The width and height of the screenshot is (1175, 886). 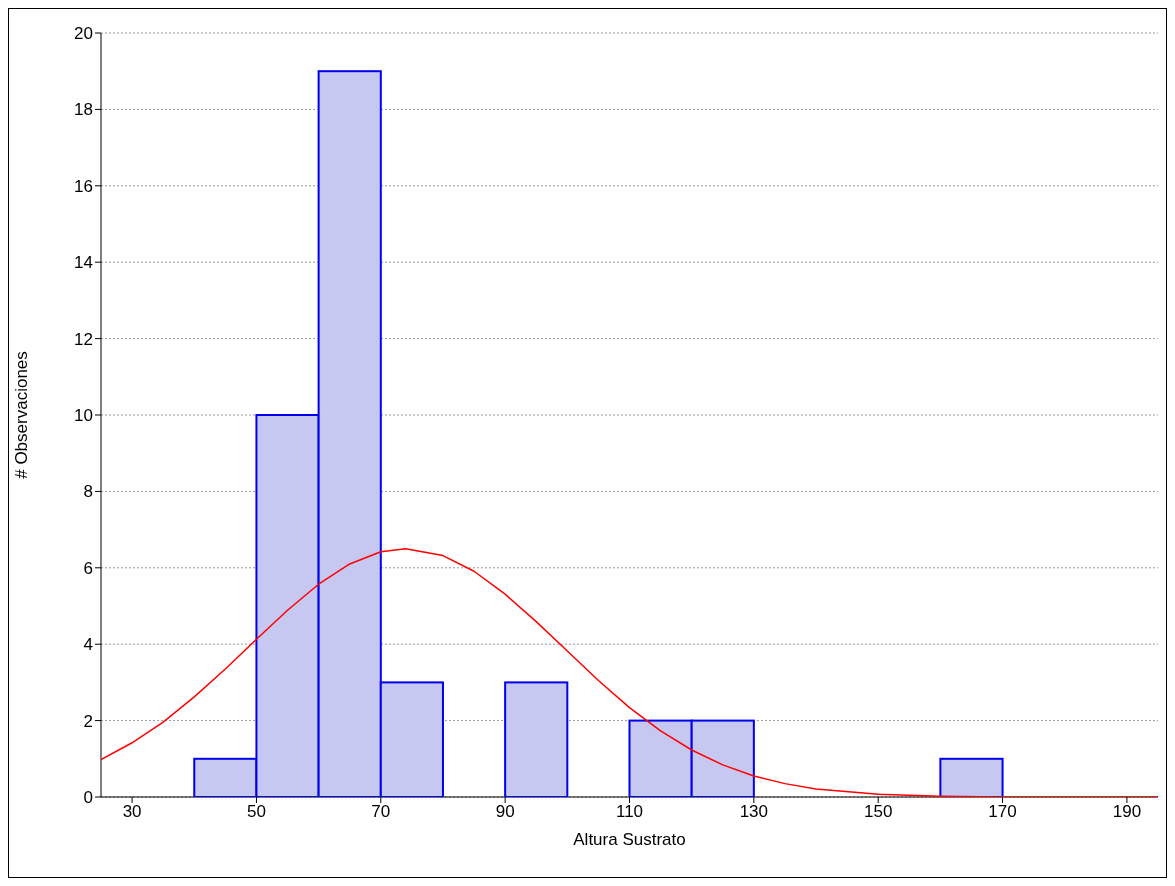 I want to click on y-axis-title: # Observaciones, so click(x=22, y=415).